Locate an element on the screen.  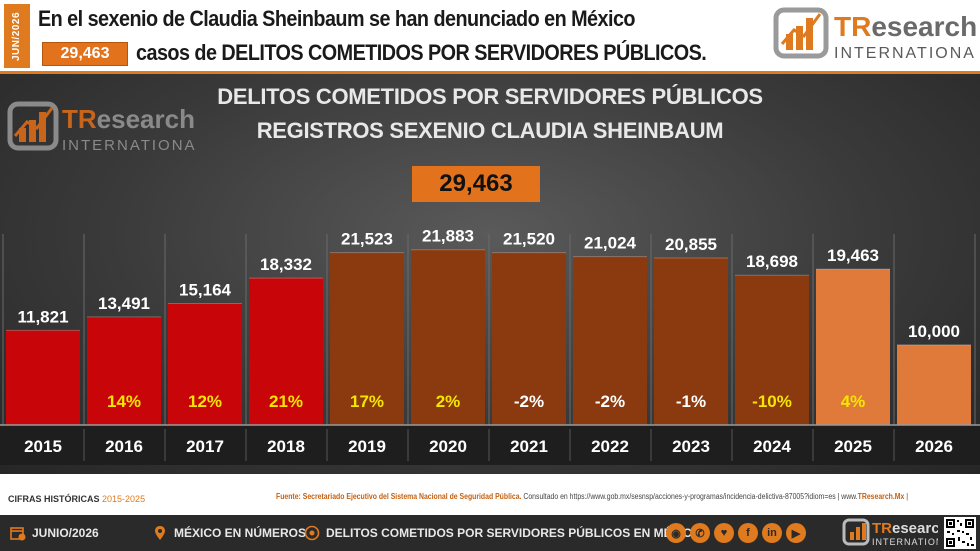
category-label-2018: 2018 is located at coordinates (286, 446).